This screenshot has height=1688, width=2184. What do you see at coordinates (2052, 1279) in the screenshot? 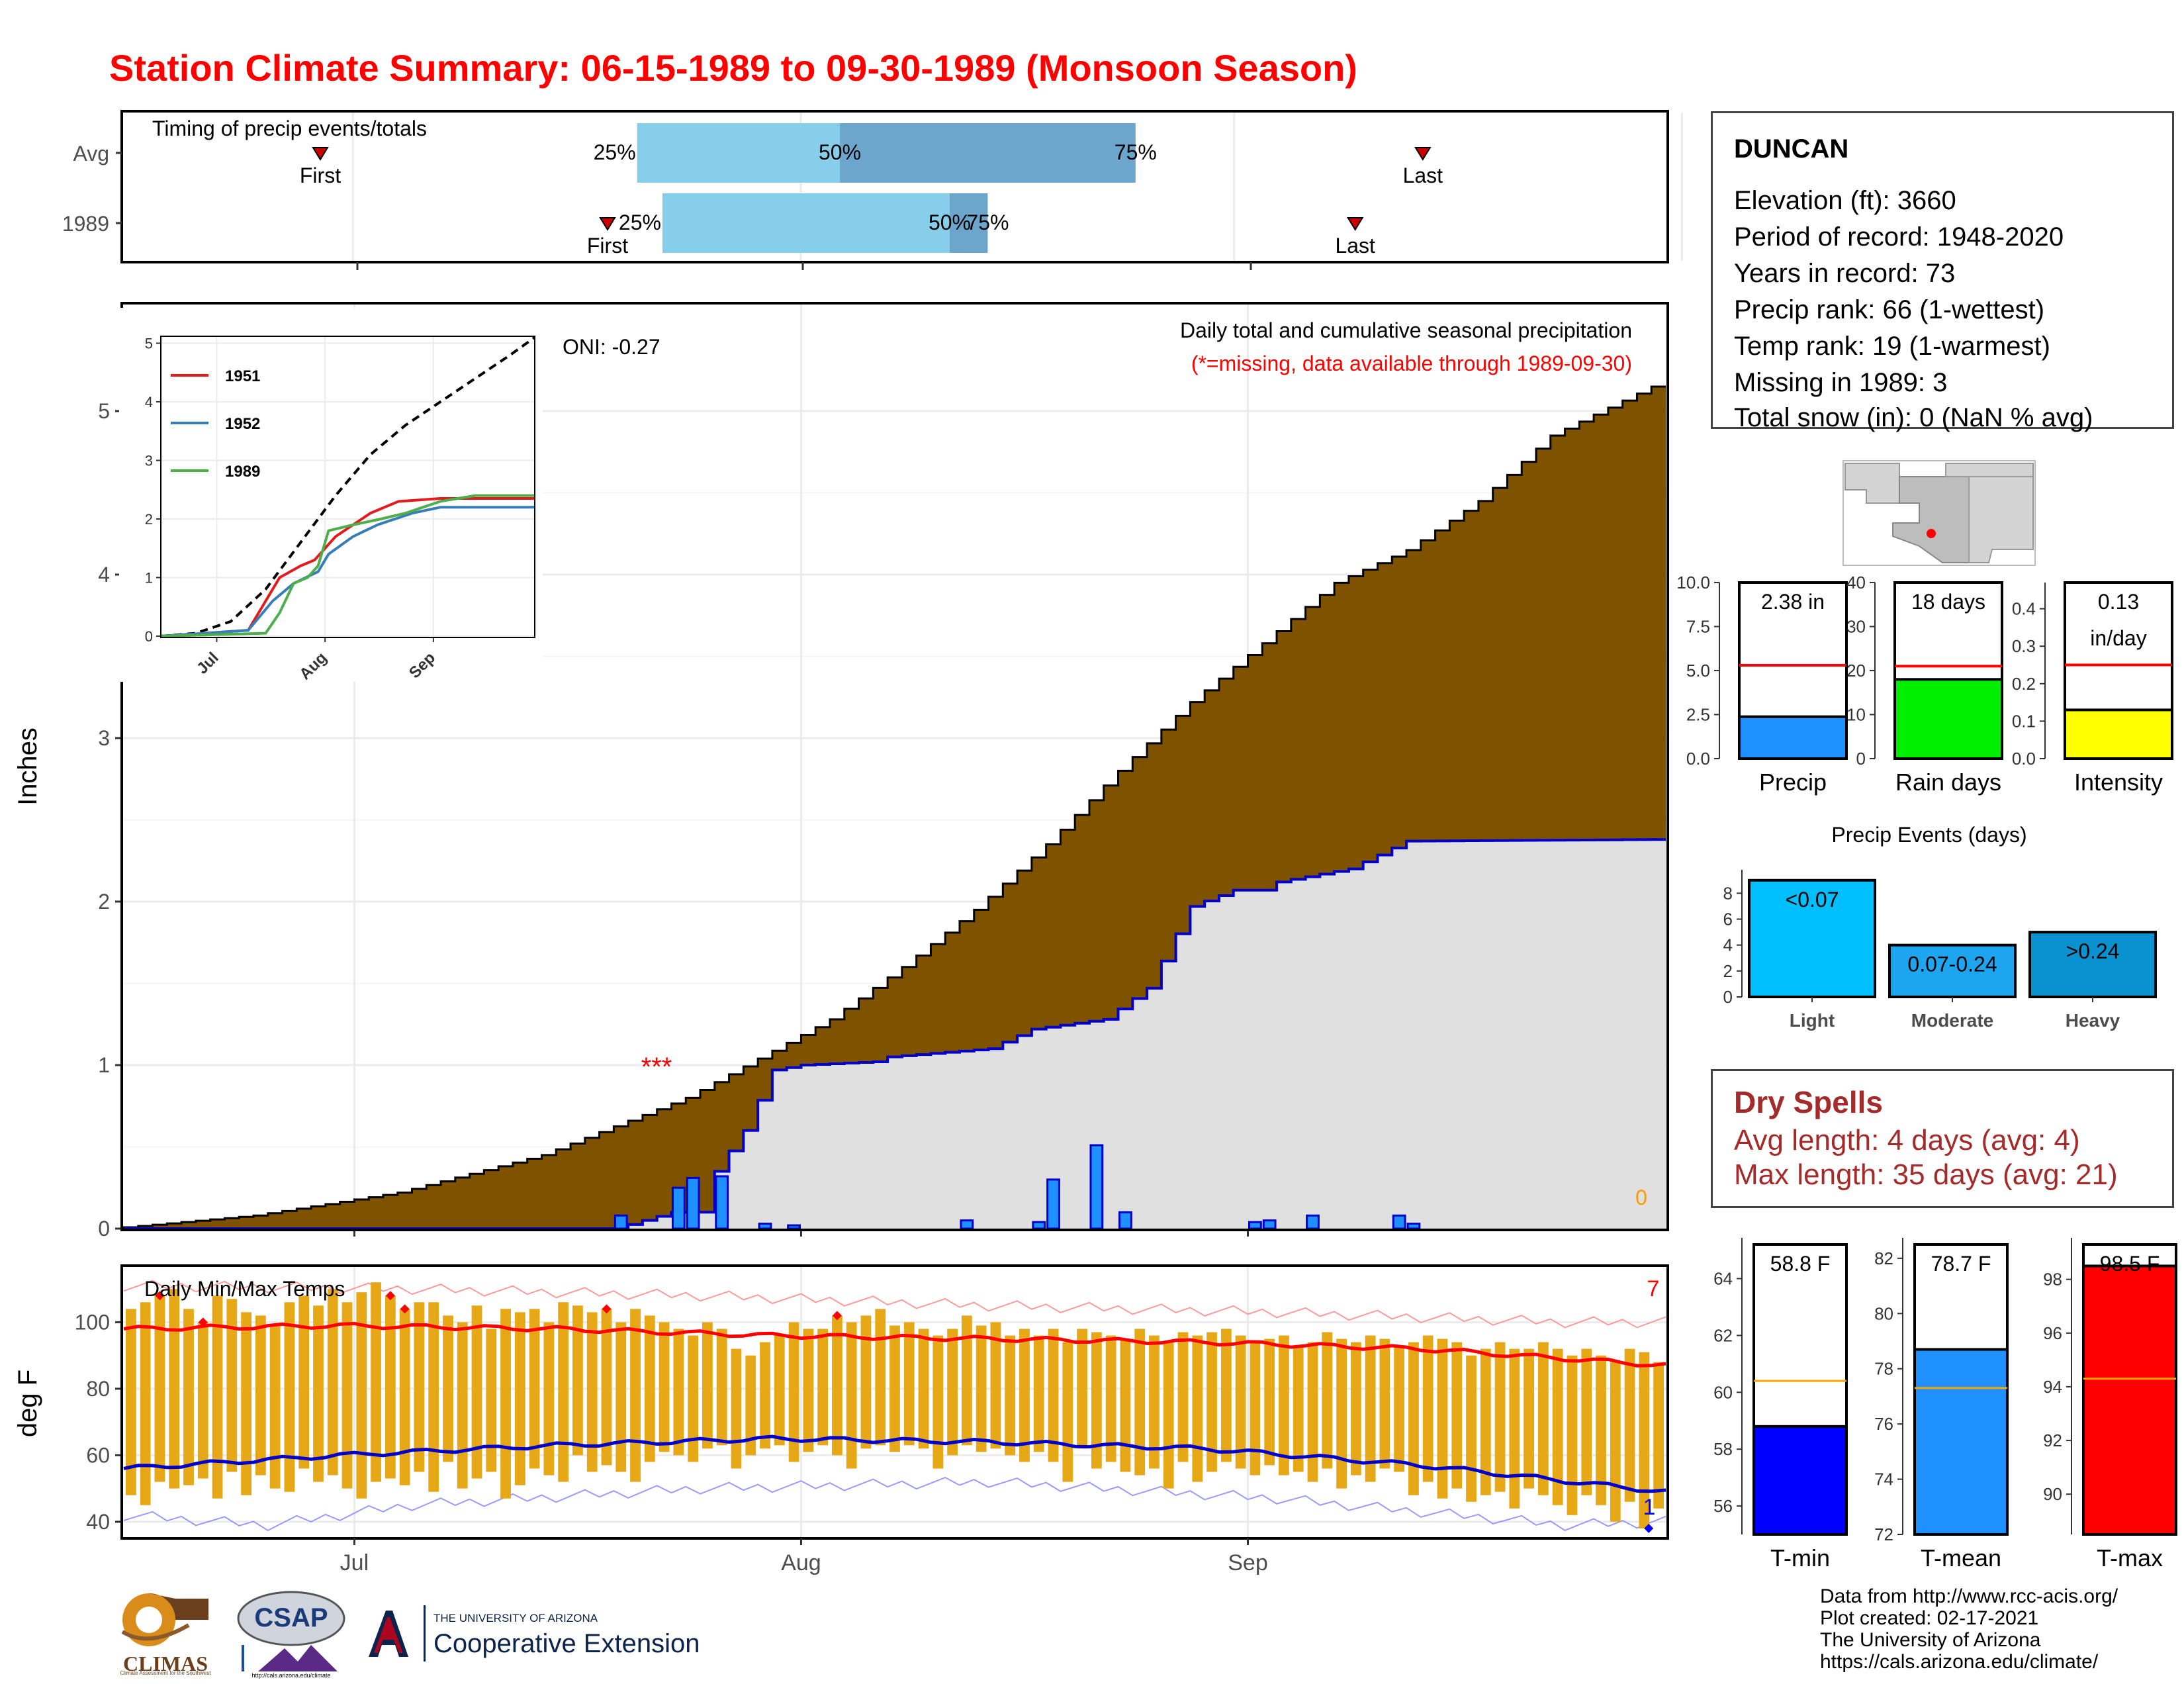
I see `temp-bar-tick-label: 98` at bounding box center [2052, 1279].